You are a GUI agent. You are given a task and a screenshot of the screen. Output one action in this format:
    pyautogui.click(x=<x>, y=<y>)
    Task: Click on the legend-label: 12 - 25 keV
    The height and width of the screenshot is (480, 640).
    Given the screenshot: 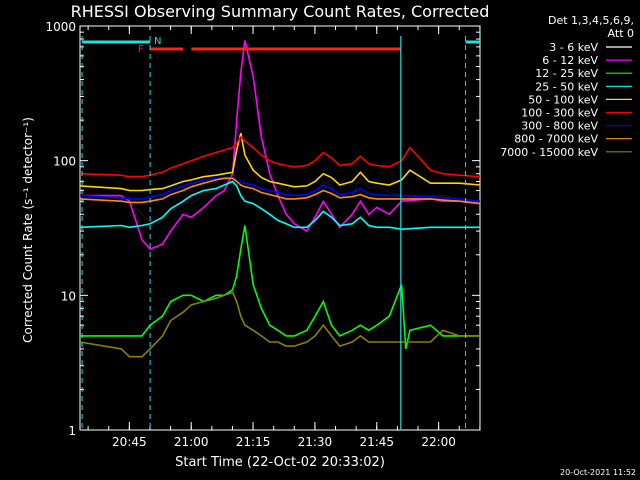 What is the action you would take?
    pyautogui.click(x=566, y=73)
    